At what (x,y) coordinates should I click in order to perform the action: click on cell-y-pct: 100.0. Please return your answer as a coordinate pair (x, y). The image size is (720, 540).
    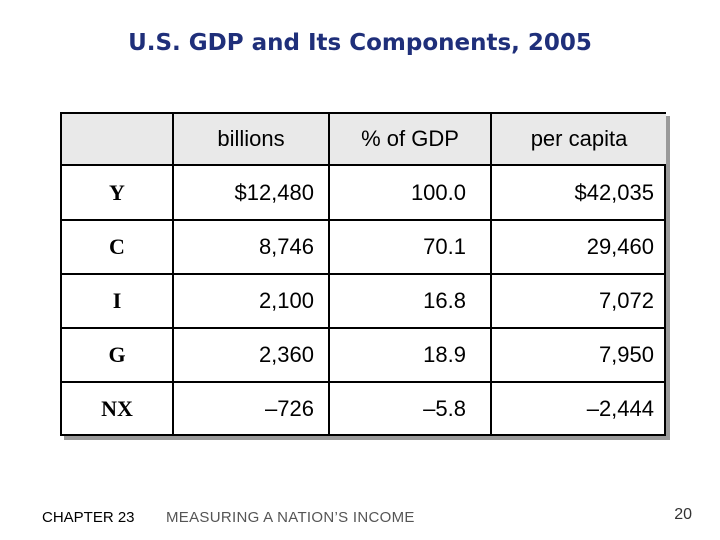
    Looking at the image, I should click on (411, 193).